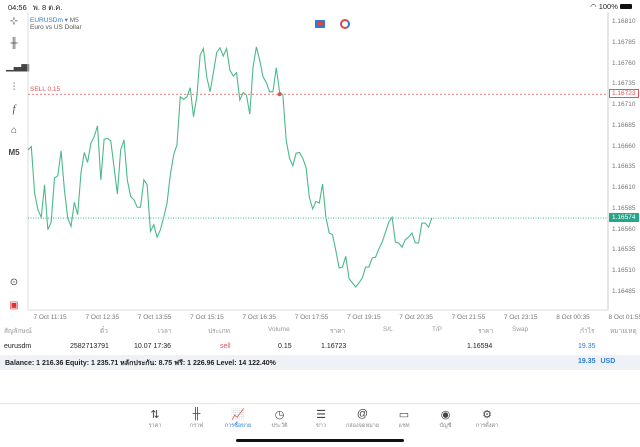 The height and width of the screenshot is (447, 640). What do you see at coordinates (14, 43) in the screenshot?
I see `candles-icon: ╫` at bounding box center [14, 43].